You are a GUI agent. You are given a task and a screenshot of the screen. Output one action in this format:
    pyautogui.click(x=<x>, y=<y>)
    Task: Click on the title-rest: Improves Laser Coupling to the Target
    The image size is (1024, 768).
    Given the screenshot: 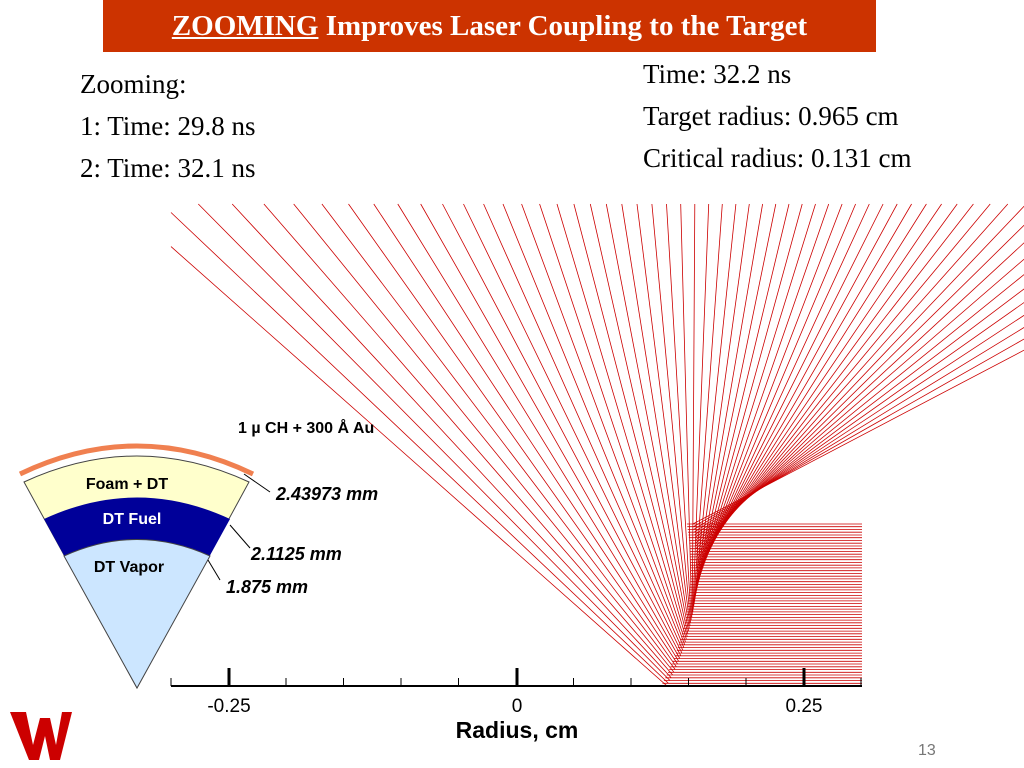 What is the action you would take?
    pyautogui.click(x=566, y=26)
    